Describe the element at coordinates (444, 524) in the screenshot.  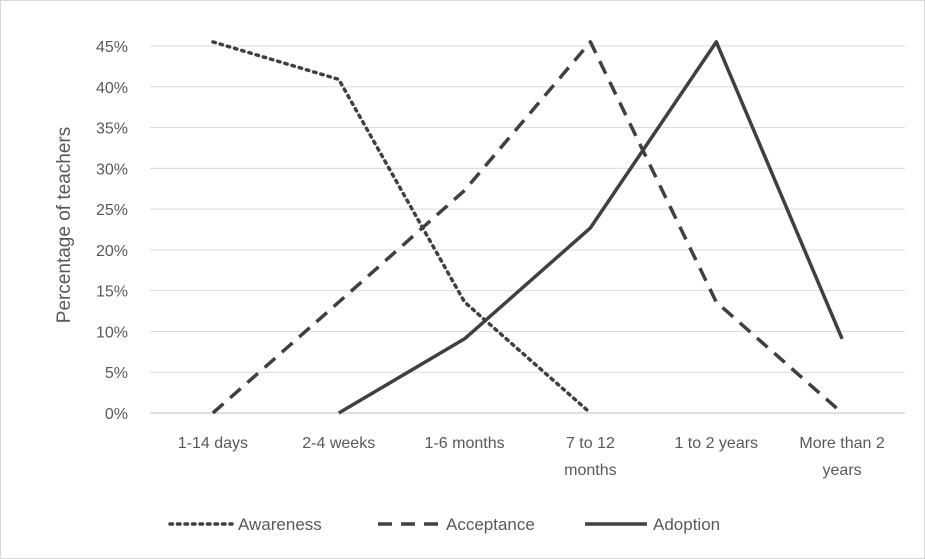
I see `legend: Awareness Acceptance Adoption` at that location.